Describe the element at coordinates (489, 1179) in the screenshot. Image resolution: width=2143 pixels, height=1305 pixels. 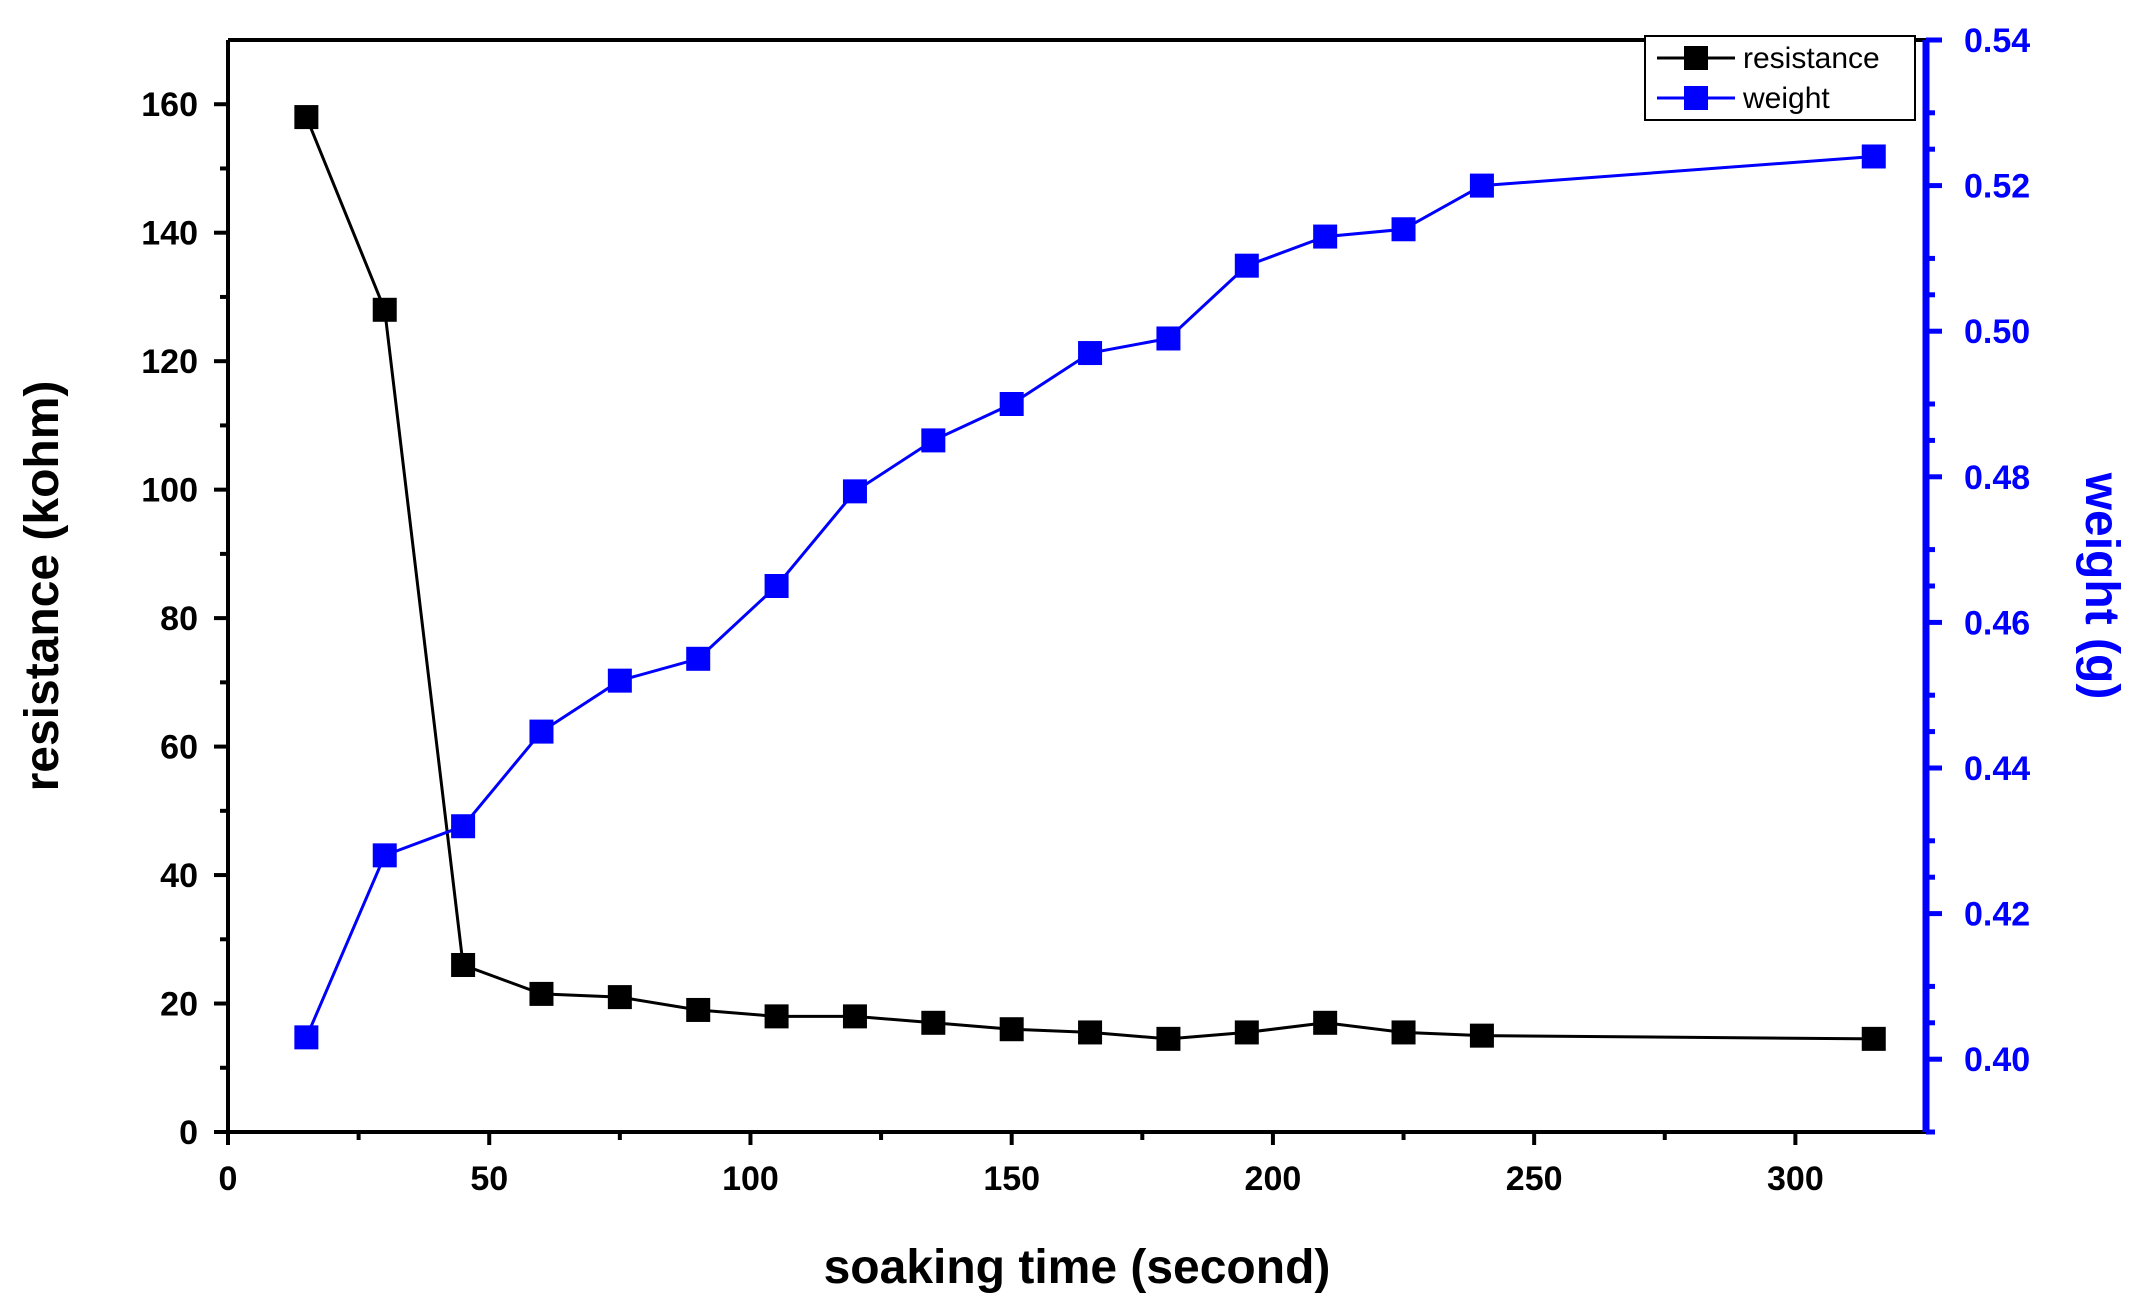
I see `x-tick-label: 50` at that location.